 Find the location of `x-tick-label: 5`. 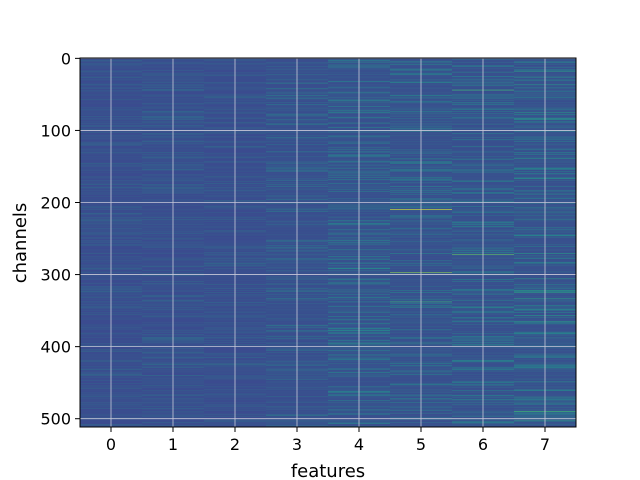

x-tick-label: 5 is located at coordinates (421, 444).